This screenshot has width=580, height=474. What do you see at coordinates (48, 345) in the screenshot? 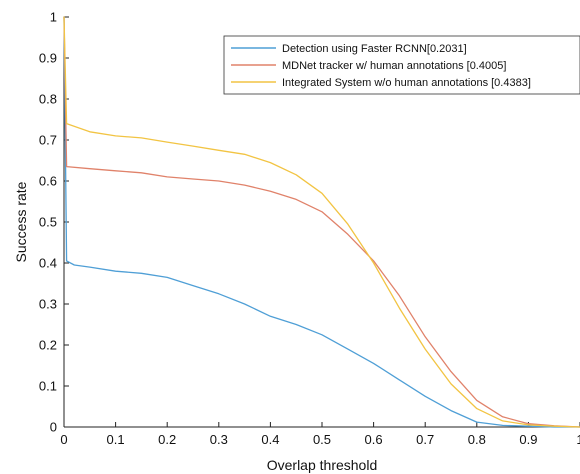
I see `y-tick-label: 0.2` at bounding box center [48, 345].